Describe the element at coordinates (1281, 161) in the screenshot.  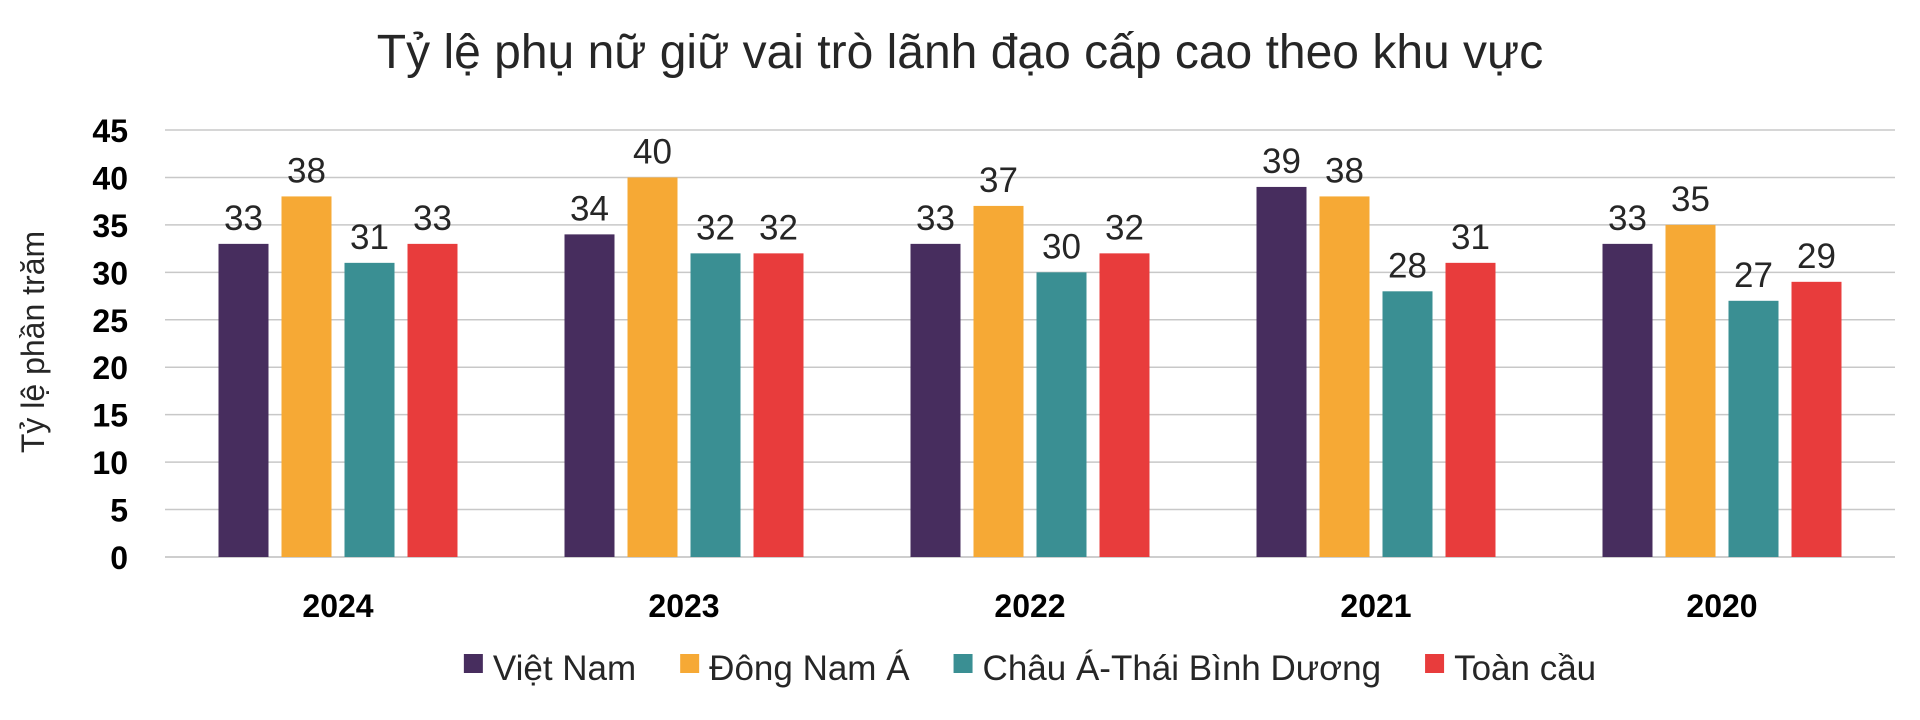
I see `data-label: 39` at that location.